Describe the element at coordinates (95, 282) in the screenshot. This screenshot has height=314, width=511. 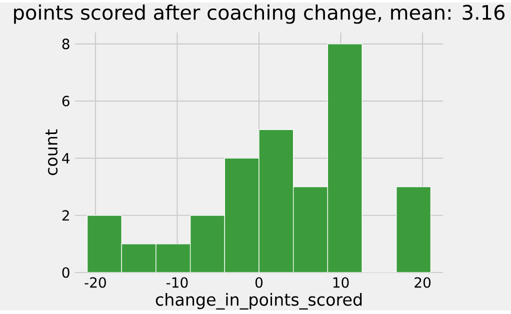
I see `x-tick-label: -20` at that location.